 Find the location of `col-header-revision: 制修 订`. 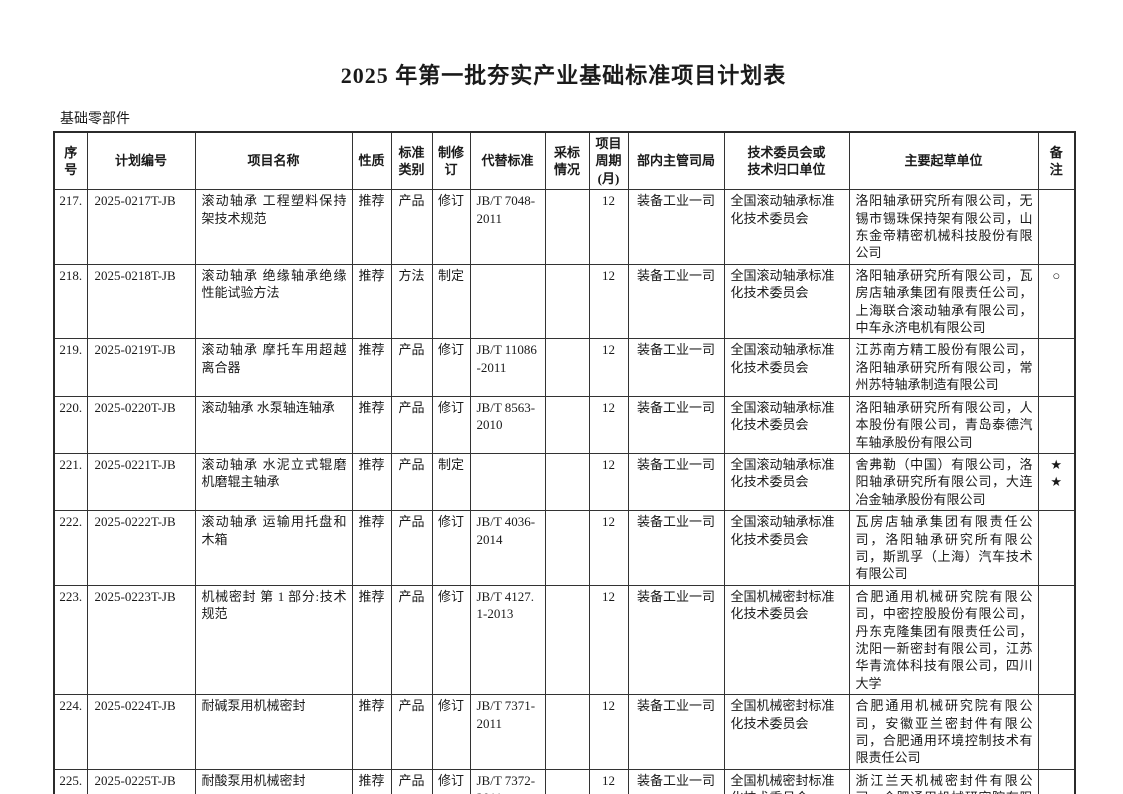

col-header-revision: 制修 订 is located at coordinates (451, 161).